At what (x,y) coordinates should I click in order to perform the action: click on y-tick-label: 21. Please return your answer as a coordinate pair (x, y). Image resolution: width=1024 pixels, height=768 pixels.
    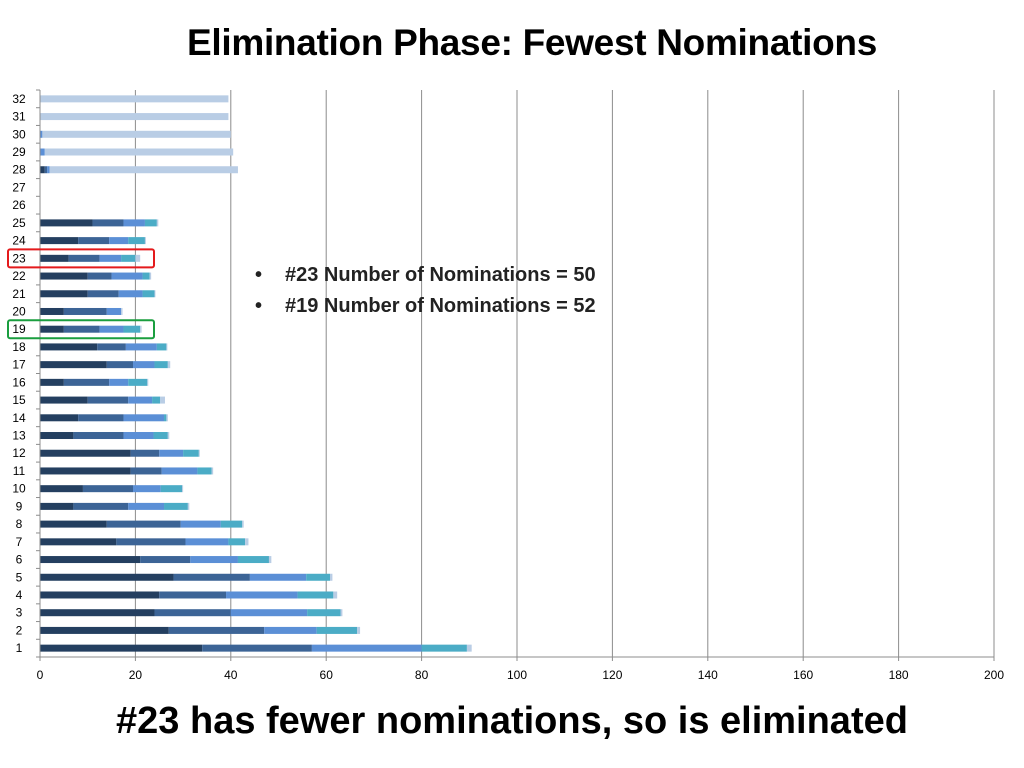
    Looking at the image, I should click on (19, 294).